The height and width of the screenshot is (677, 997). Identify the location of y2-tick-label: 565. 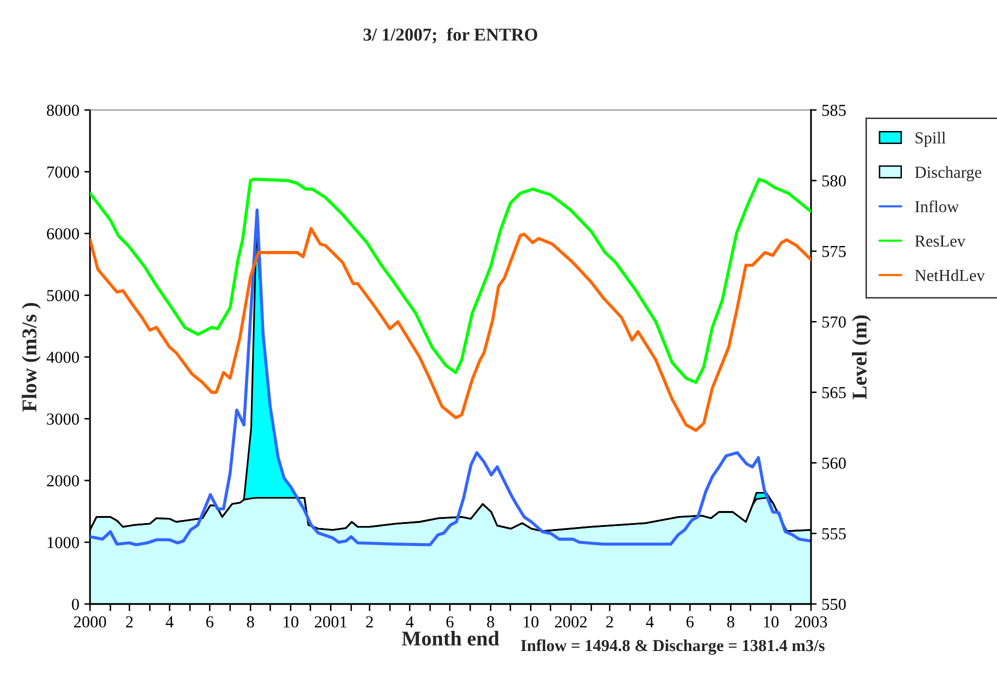
(834, 392).